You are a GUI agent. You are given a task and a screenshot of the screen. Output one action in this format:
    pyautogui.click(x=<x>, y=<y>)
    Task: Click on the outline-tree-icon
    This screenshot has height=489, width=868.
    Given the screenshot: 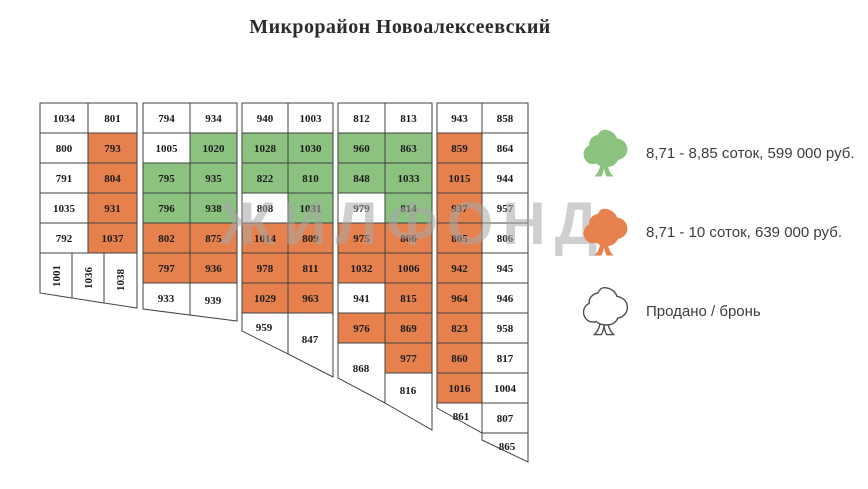 What is the action you would take?
    pyautogui.click(x=605, y=311)
    